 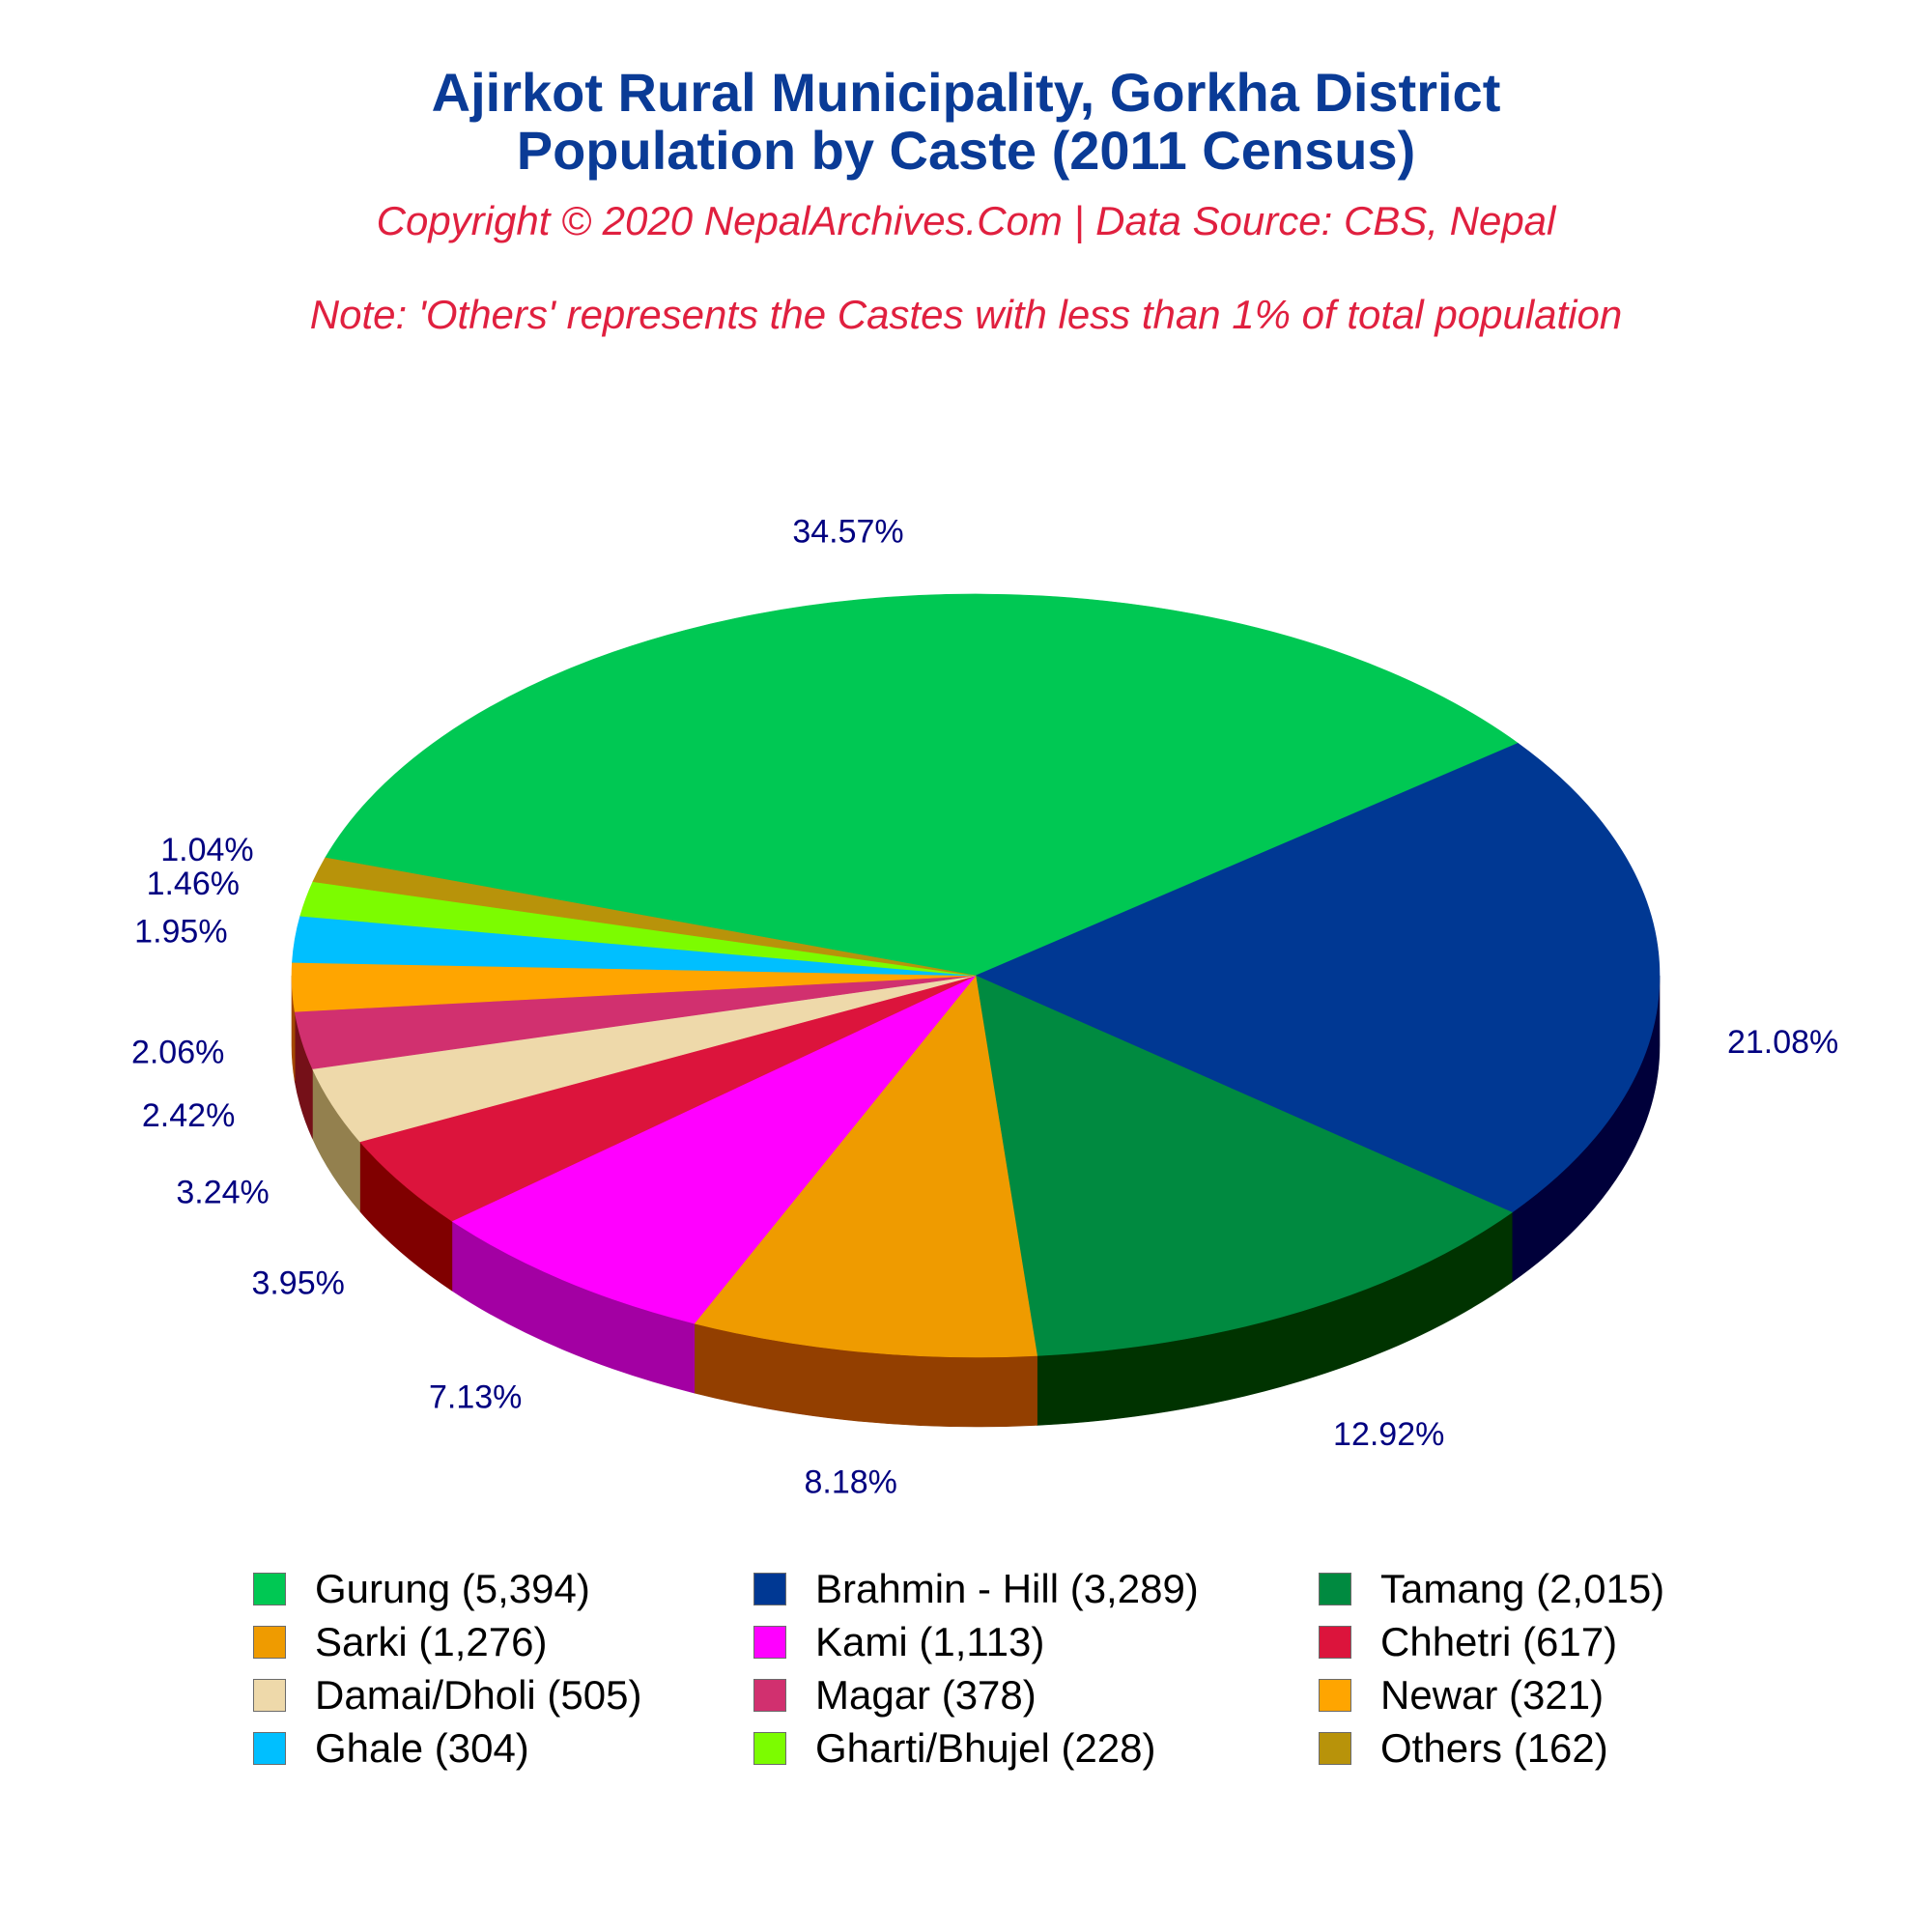 I want to click on data-label-newar: 2.06%, so click(x=177, y=1053).